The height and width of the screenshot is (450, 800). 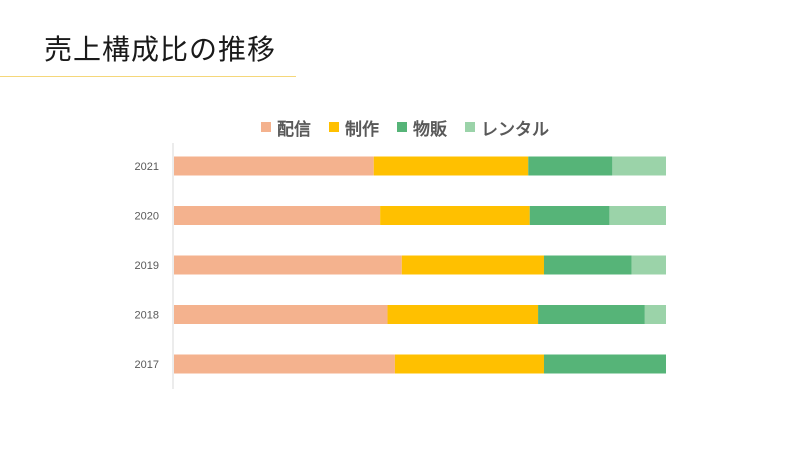 I want to click on bar-segment-buppan-2020, so click(x=569, y=215).